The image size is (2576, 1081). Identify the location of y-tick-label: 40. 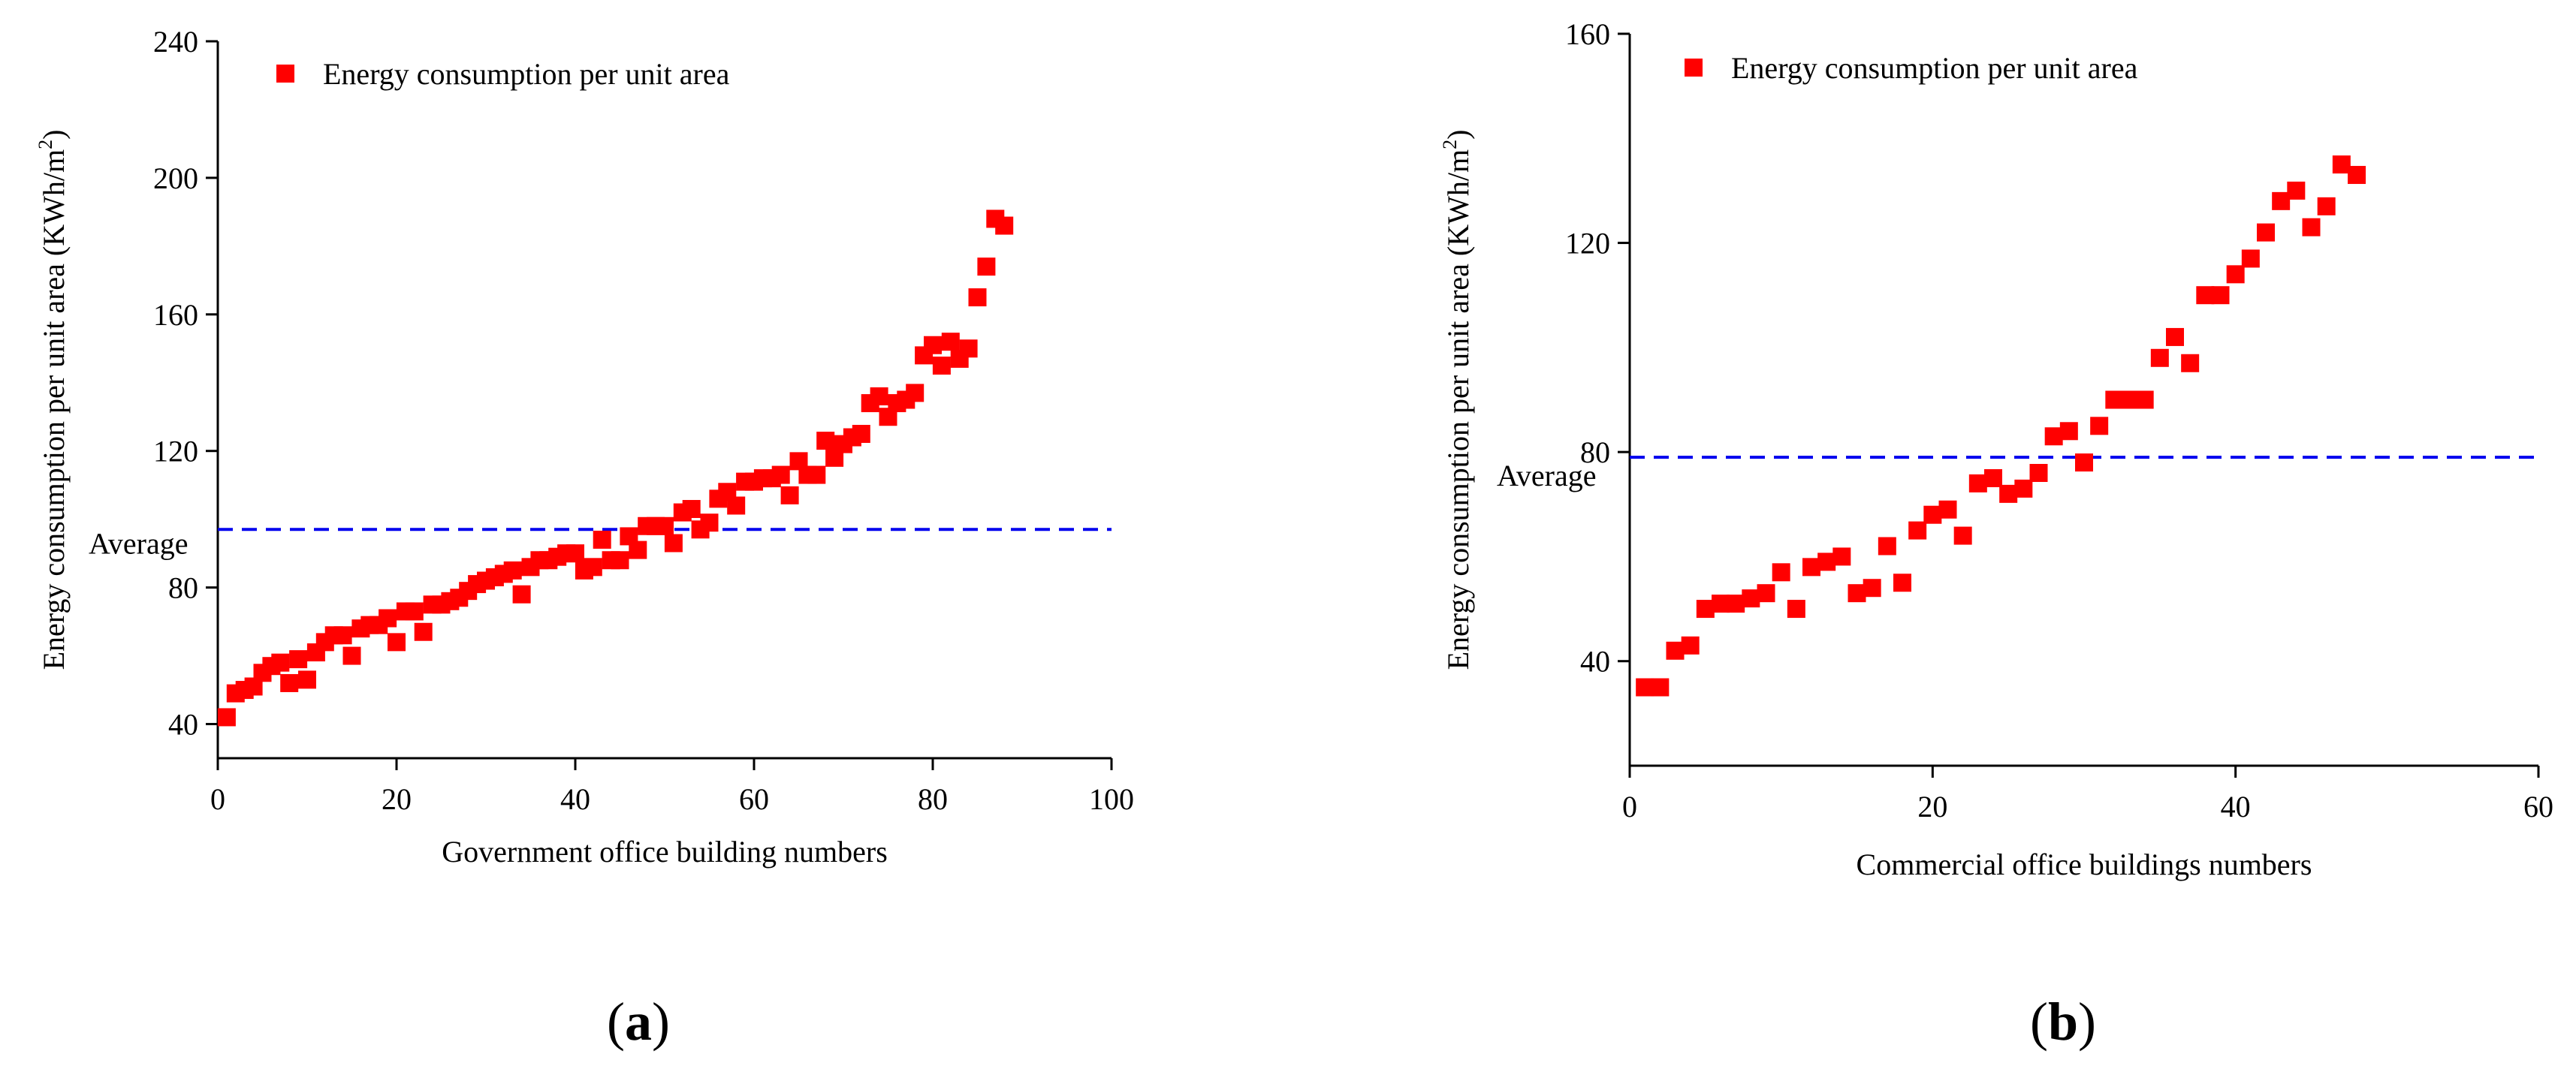
(1595, 662).